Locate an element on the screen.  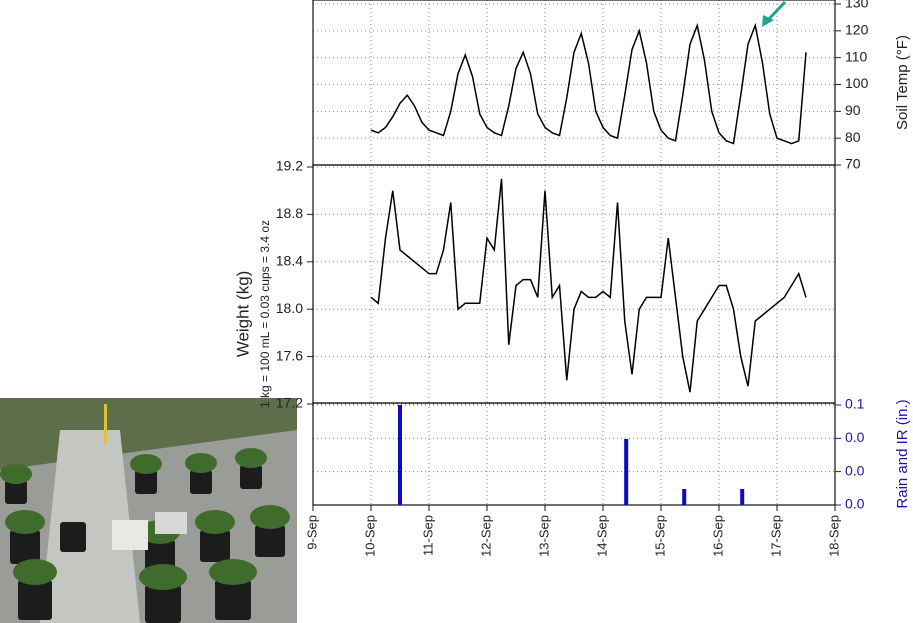
y-tick-label: 100 is located at coordinates (857, 83).